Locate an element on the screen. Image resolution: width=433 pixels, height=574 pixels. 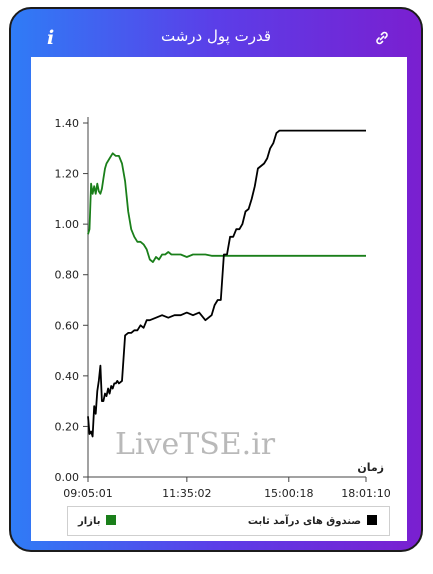
y-tick-label: 0.40 is located at coordinates (67, 376).